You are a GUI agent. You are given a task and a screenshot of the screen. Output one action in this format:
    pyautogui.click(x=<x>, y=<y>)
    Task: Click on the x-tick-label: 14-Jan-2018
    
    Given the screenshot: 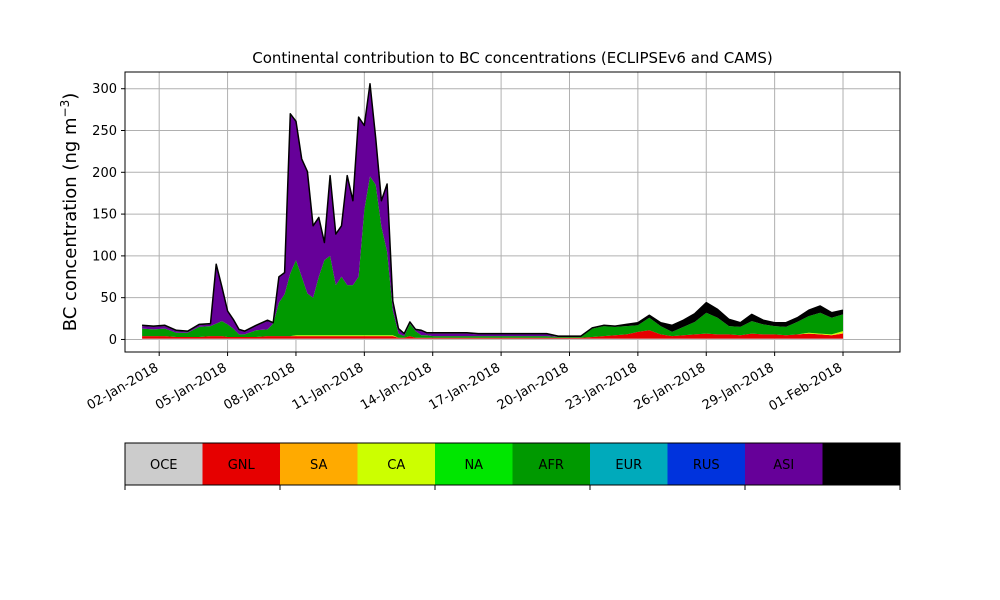 What is the action you would take?
    pyautogui.click(x=396, y=386)
    